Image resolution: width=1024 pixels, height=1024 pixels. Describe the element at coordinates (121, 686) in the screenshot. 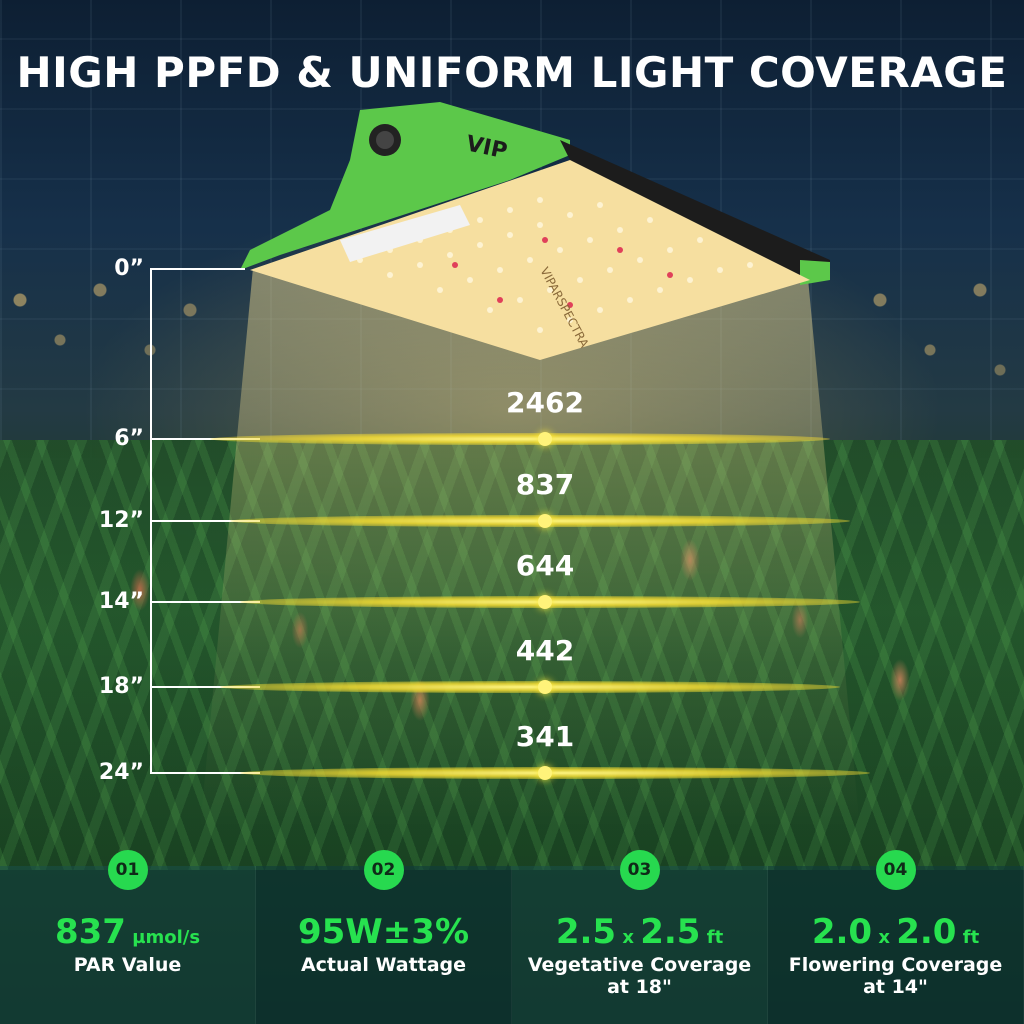

I see `height-label: 18”` at that location.